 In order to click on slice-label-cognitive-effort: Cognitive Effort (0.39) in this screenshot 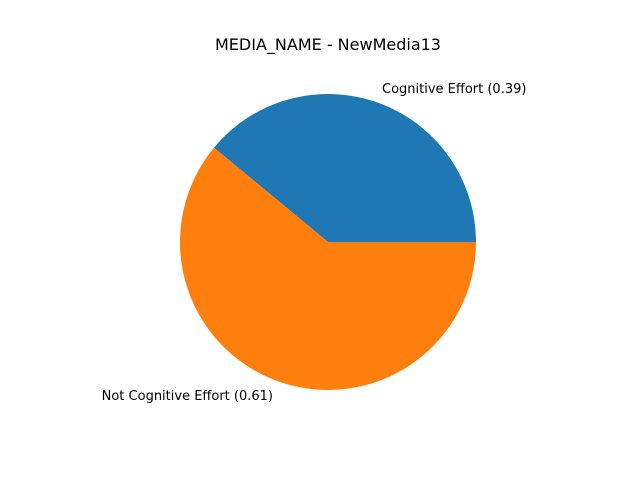, I will do `click(454, 89)`.